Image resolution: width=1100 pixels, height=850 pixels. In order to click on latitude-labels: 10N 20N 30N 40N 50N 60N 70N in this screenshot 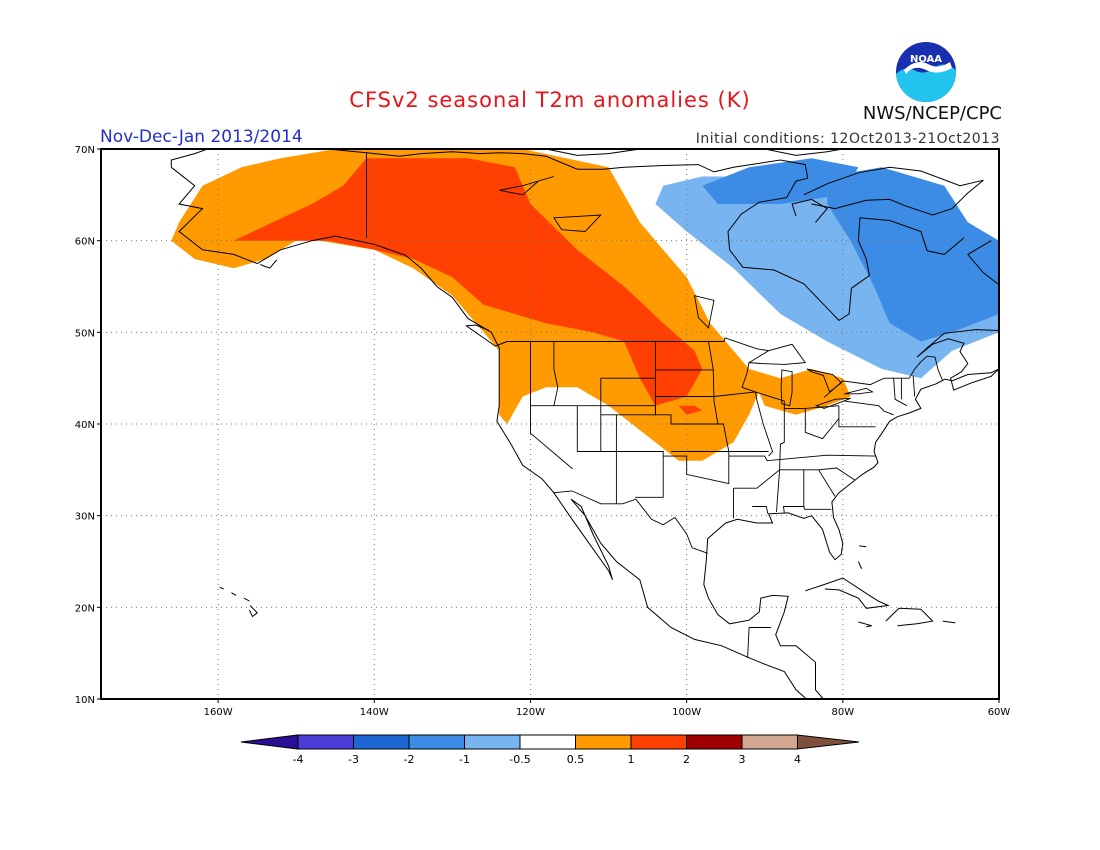, I will do `click(88, 425)`.